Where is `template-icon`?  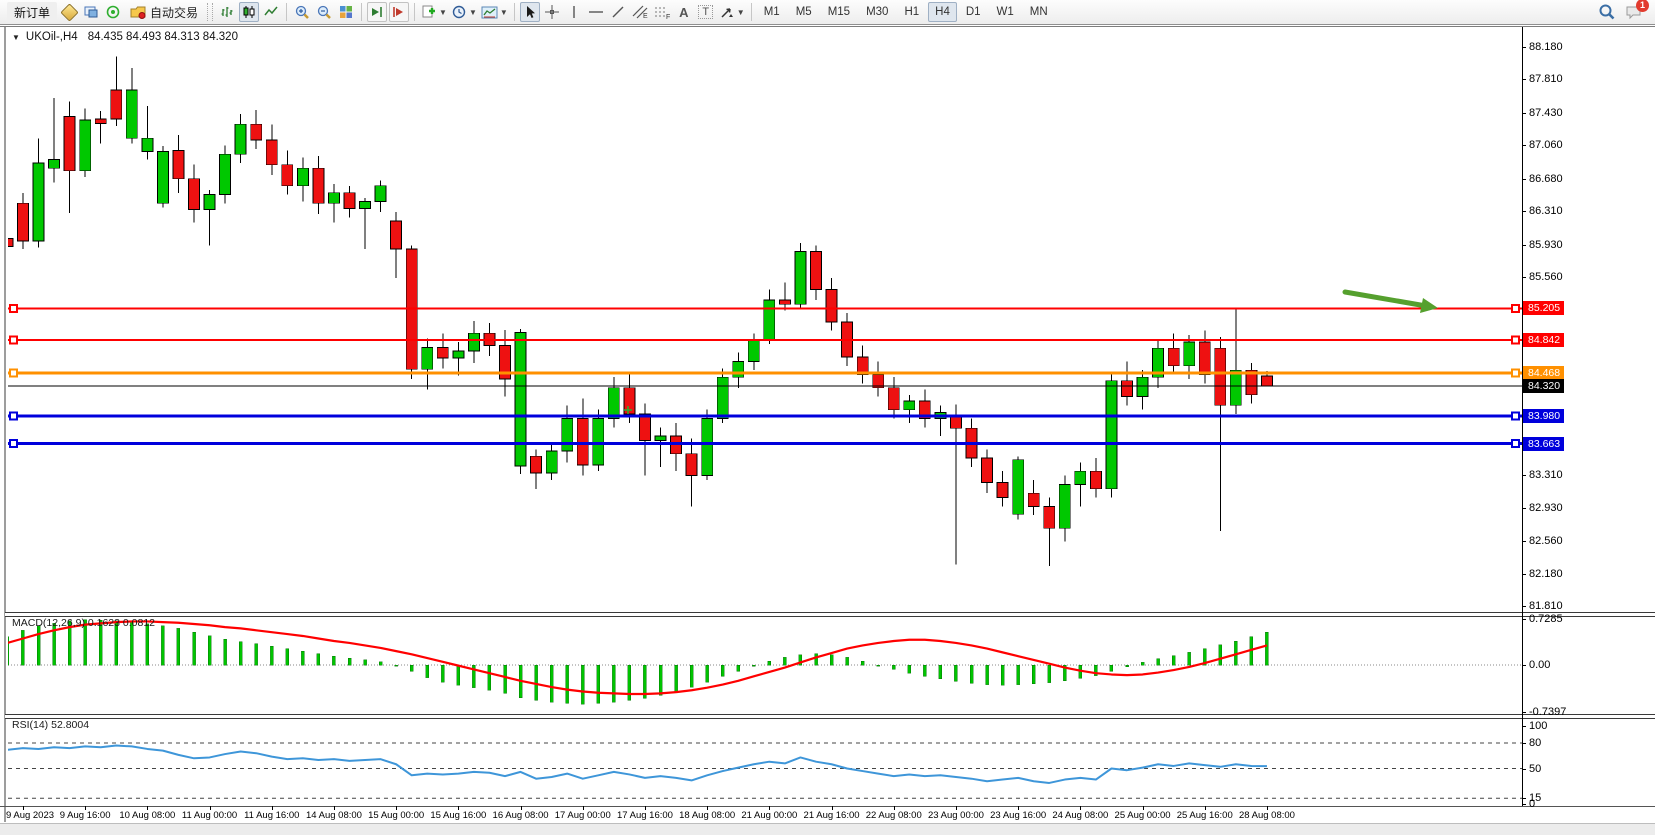 template-icon is located at coordinates (489, 12).